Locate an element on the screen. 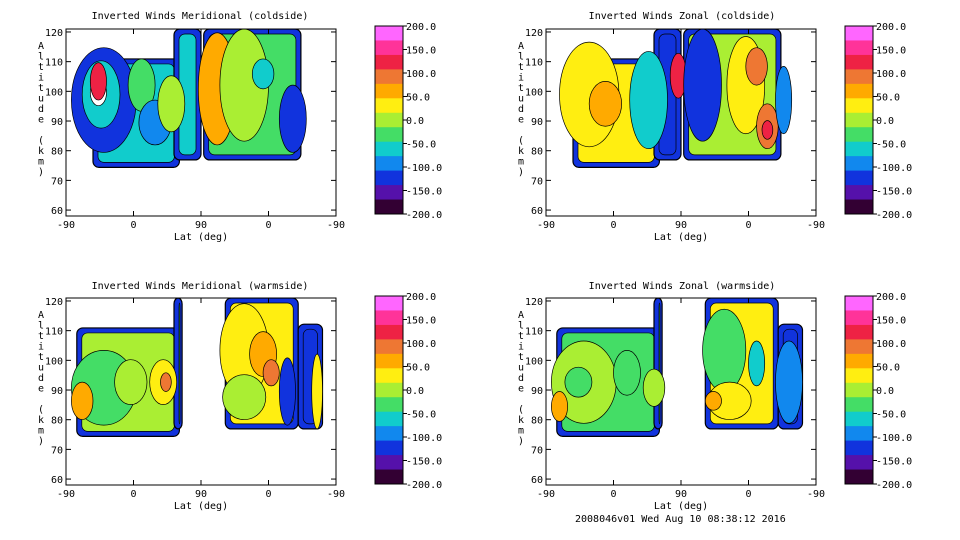 This screenshot has height=540, width=960. chart-title: Inverted Winds Zonal (warmside) is located at coordinates (682, 286).